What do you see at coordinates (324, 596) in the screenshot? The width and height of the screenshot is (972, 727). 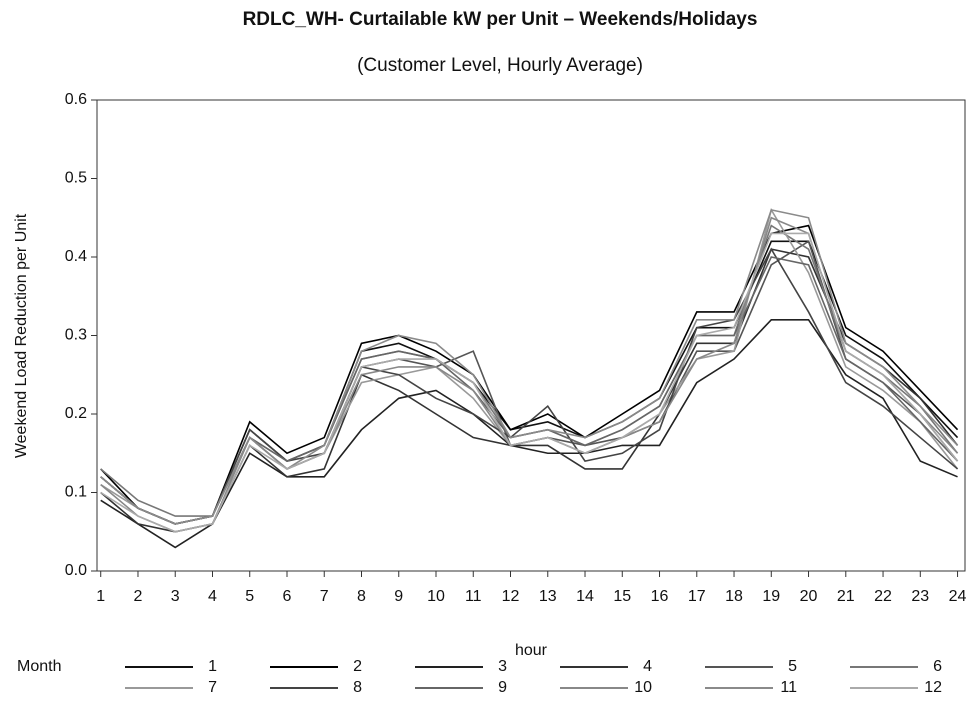 I see `x-tick-label: 7` at bounding box center [324, 596].